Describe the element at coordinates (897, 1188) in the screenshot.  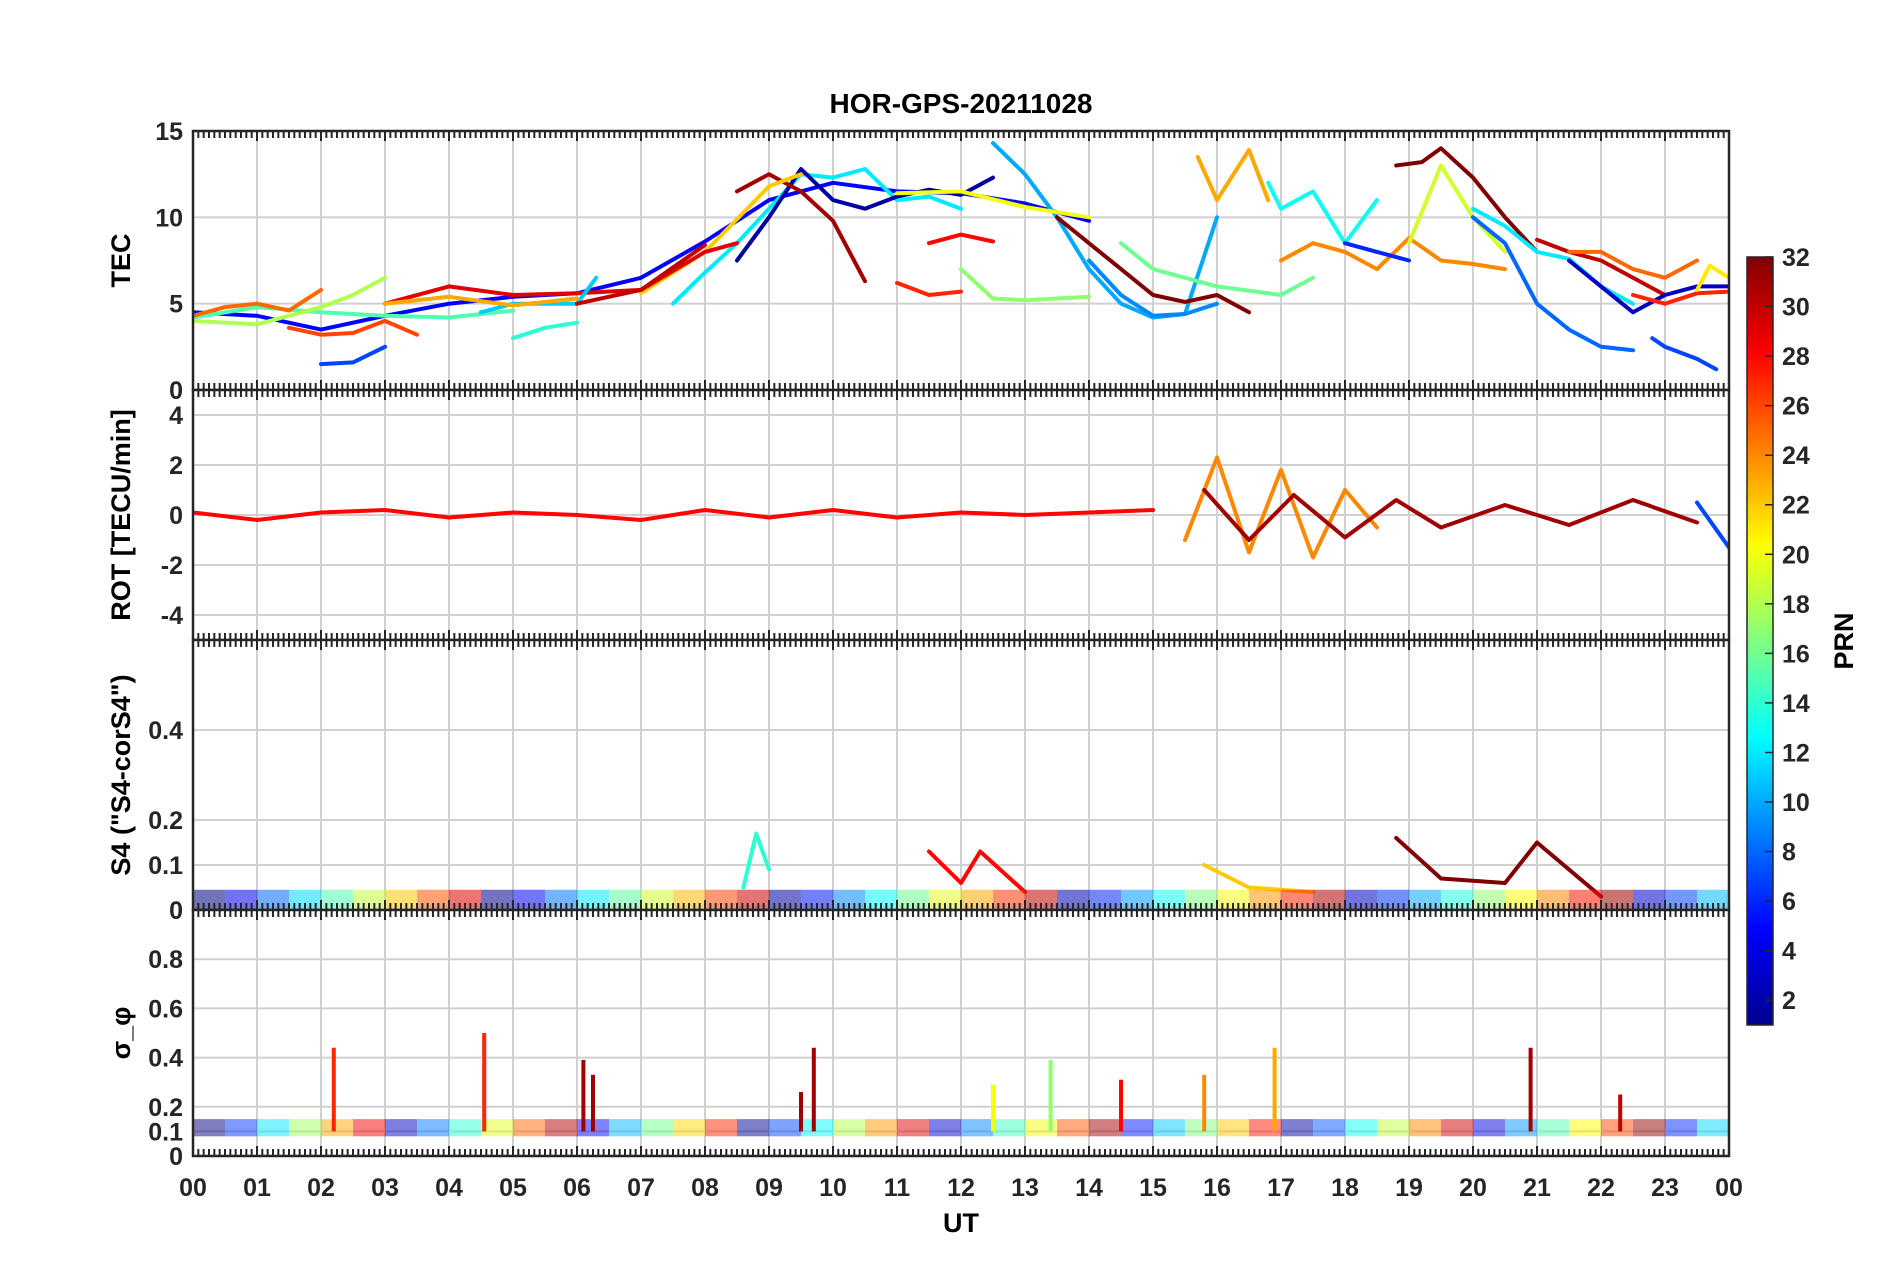
I see `x-tick-label: 11` at that location.